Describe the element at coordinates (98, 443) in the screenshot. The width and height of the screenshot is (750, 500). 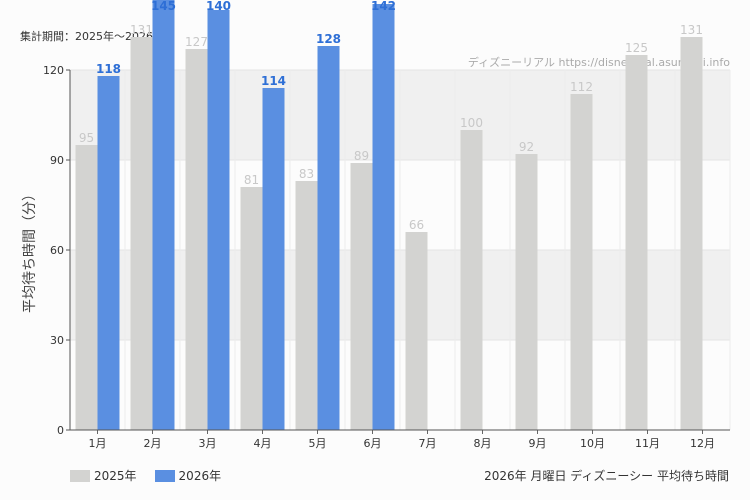
I see `x-tick-label: 1月` at that location.